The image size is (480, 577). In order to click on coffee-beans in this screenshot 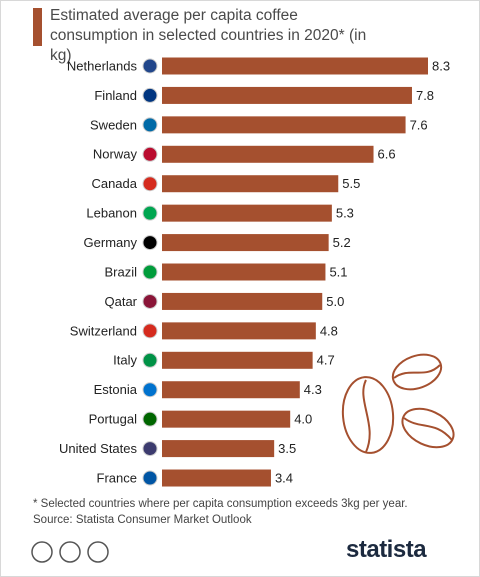, I will do `click(398, 403)`.